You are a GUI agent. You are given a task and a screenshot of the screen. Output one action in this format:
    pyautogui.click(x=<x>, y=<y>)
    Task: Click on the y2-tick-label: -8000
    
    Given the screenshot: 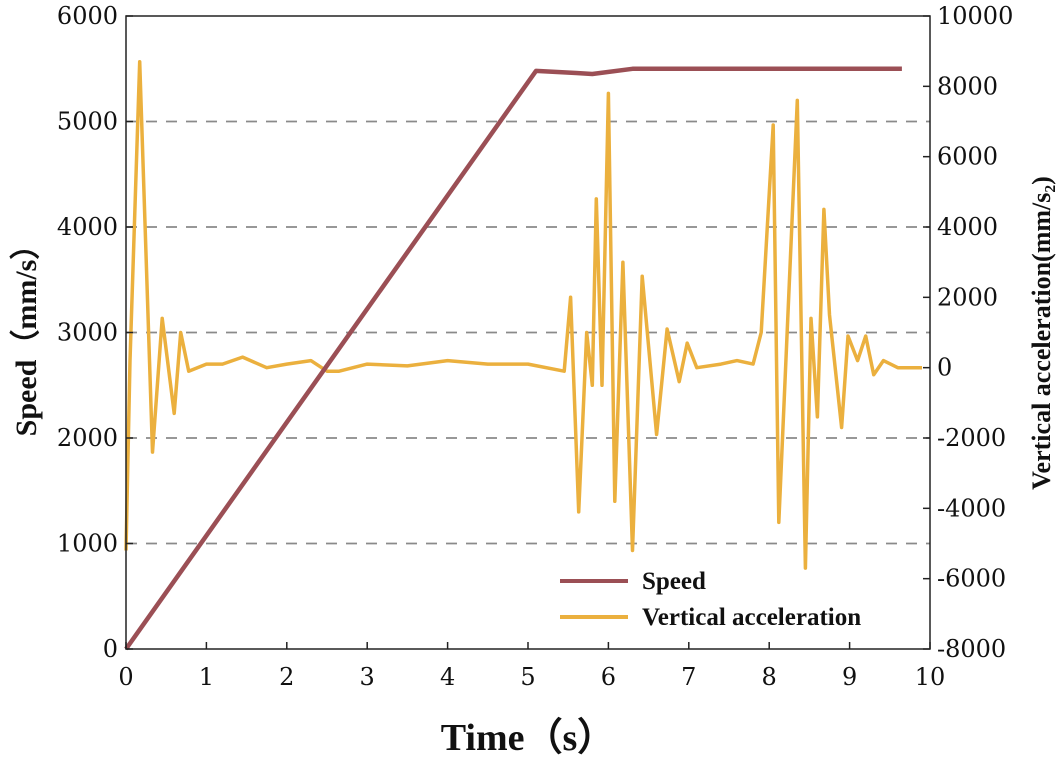 What is the action you would take?
    pyautogui.click(x=971, y=649)
    